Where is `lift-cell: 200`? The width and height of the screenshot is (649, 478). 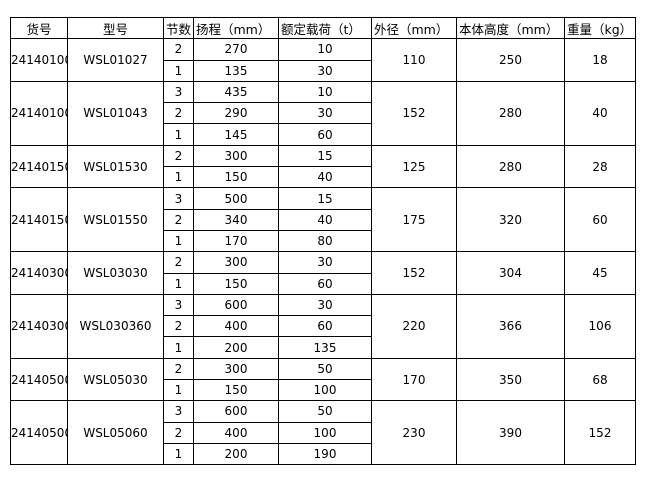
lift-cell: 200 is located at coordinates (236, 347).